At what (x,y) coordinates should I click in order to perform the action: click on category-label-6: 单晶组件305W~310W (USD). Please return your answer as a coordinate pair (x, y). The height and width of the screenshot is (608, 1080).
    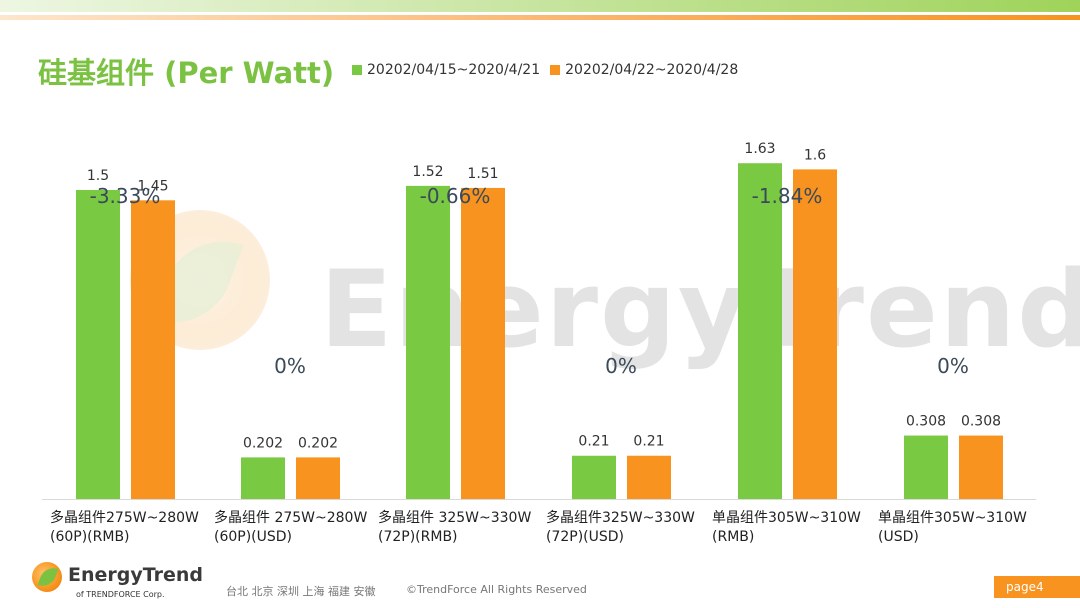
    Looking at the image, I should click on (952, 527).